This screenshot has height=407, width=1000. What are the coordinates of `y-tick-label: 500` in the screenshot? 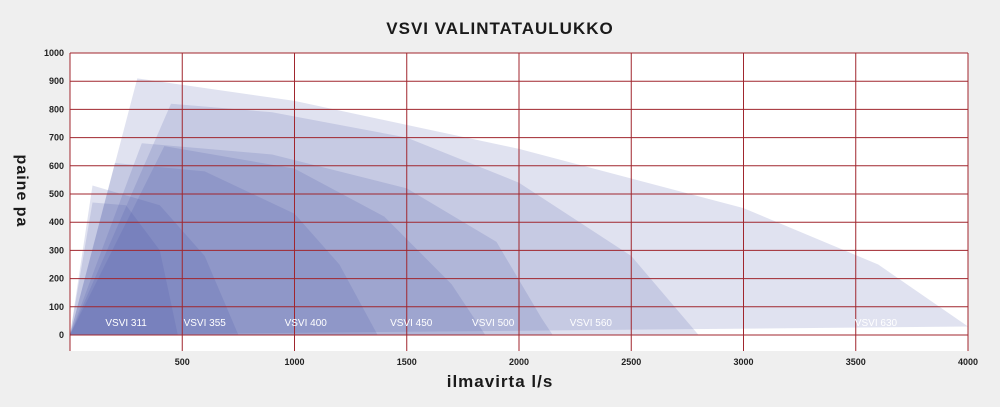 It's located at (56, 194).